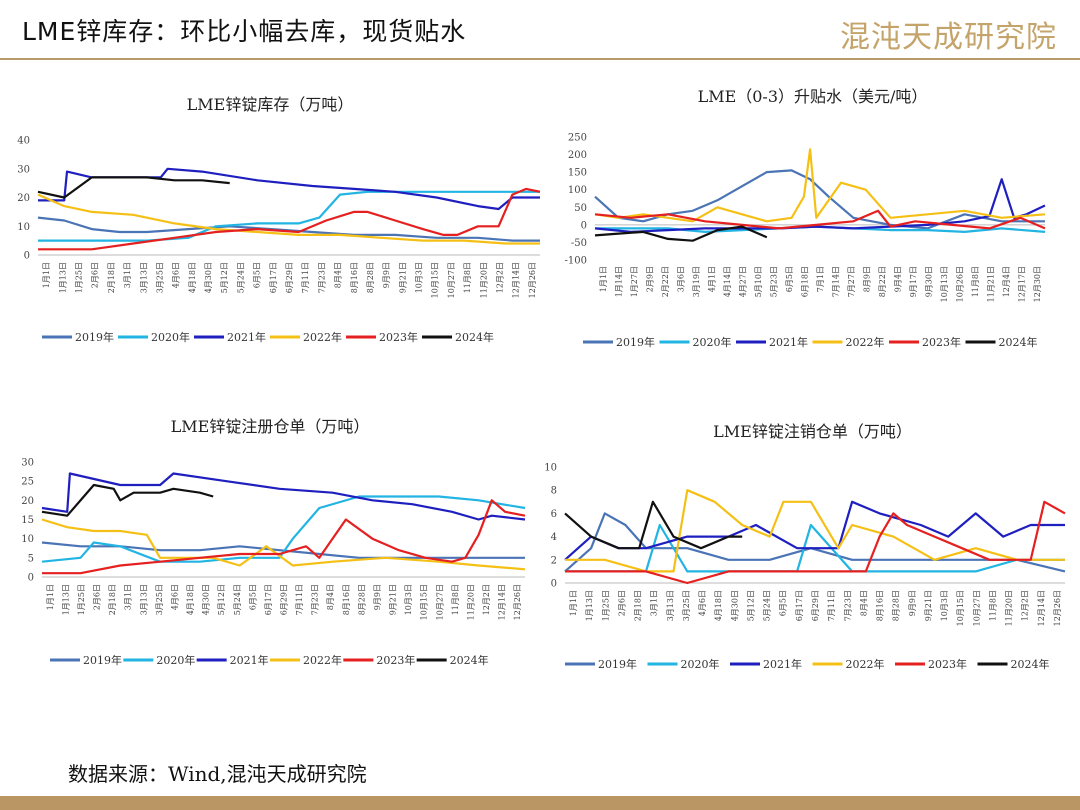 The image size is (1080, 810). What do you see at coordinates (815, 605) in the screenshot?
I see `x-tick-label: 6月29日` at bounding box center [815, 605].